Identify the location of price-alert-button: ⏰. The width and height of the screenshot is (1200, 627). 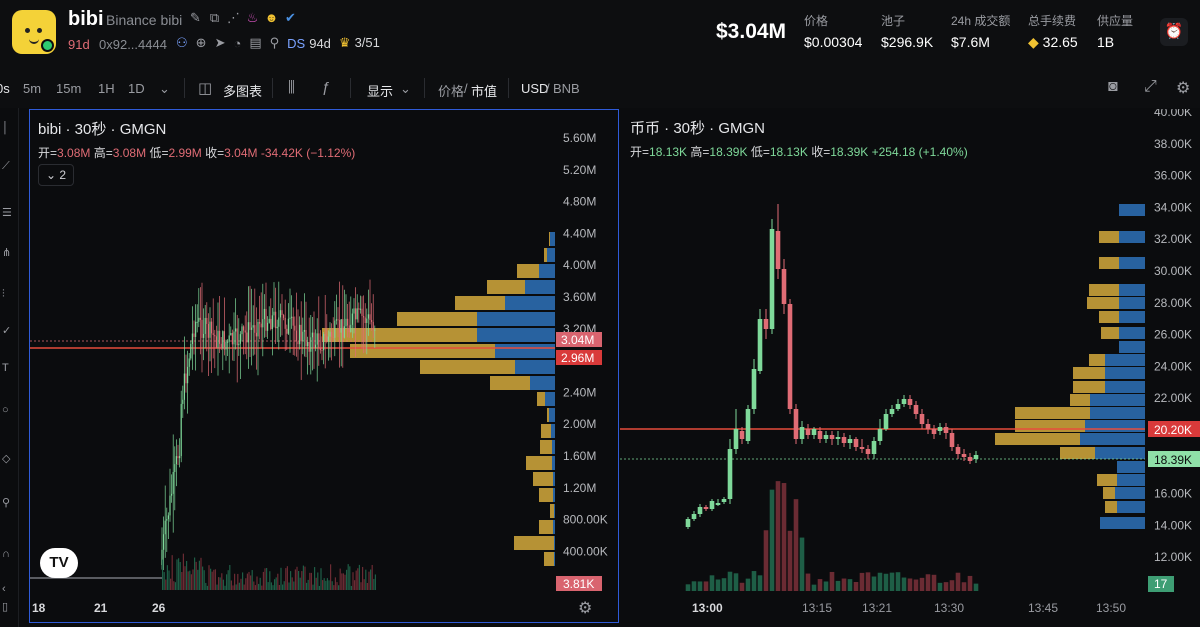
(1174, 32).